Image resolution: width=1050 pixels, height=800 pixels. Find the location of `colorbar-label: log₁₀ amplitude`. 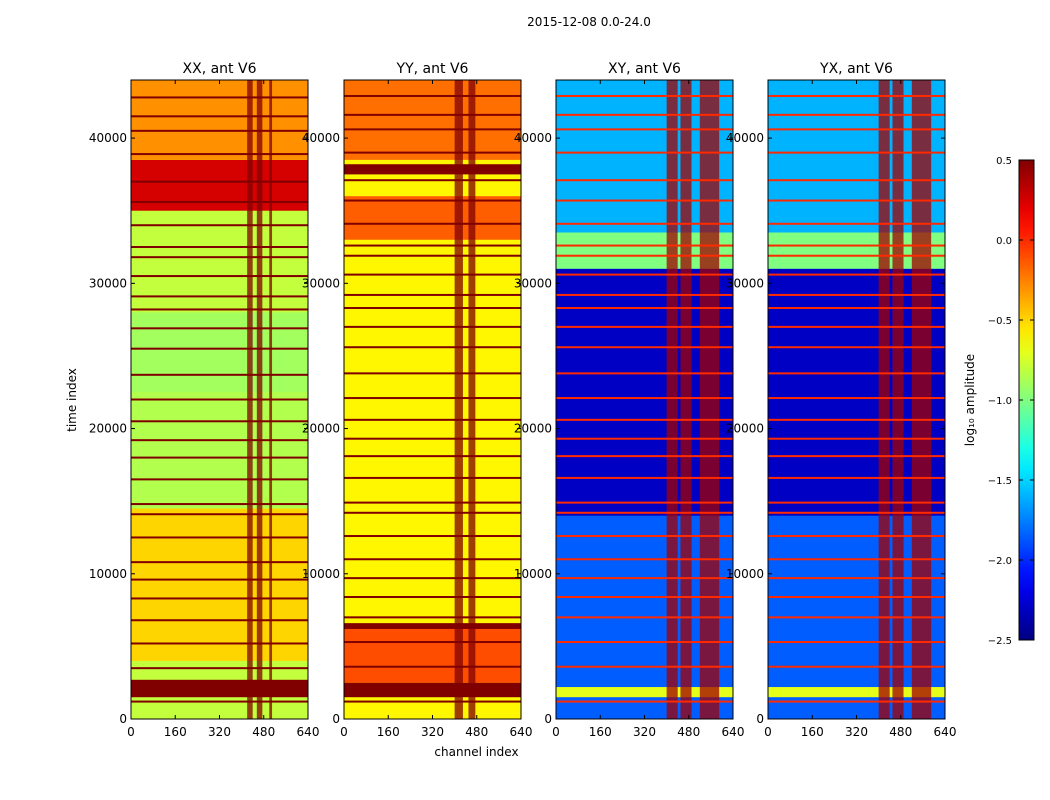

colorbar-label: log₁₀ amplitude is located at coordinates (970, 400).